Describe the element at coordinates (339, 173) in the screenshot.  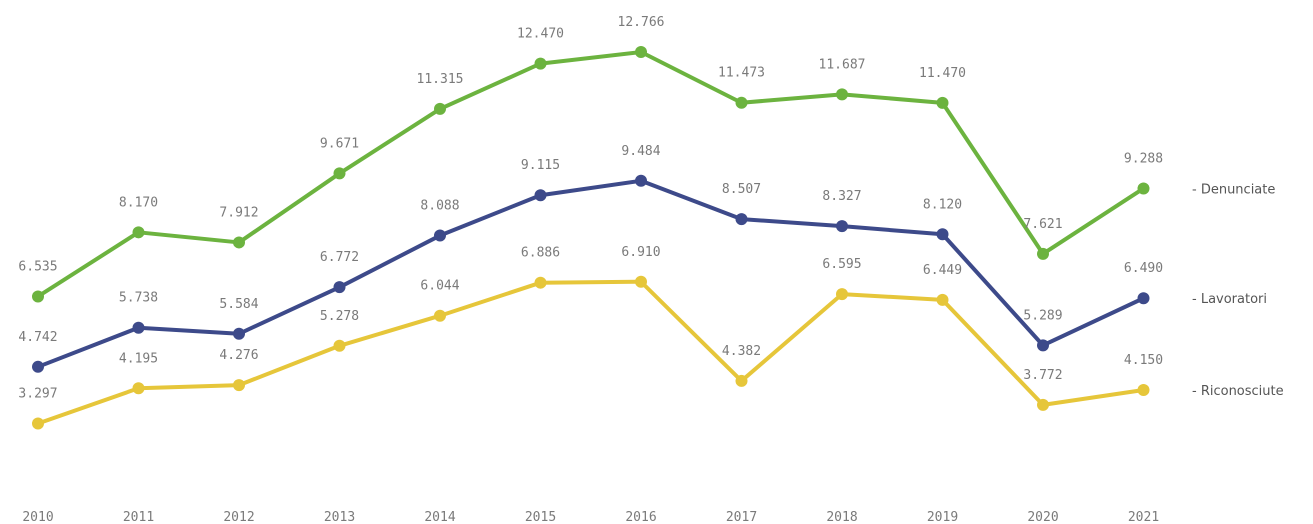
I see `data-point-denunciate-2013` at that location.